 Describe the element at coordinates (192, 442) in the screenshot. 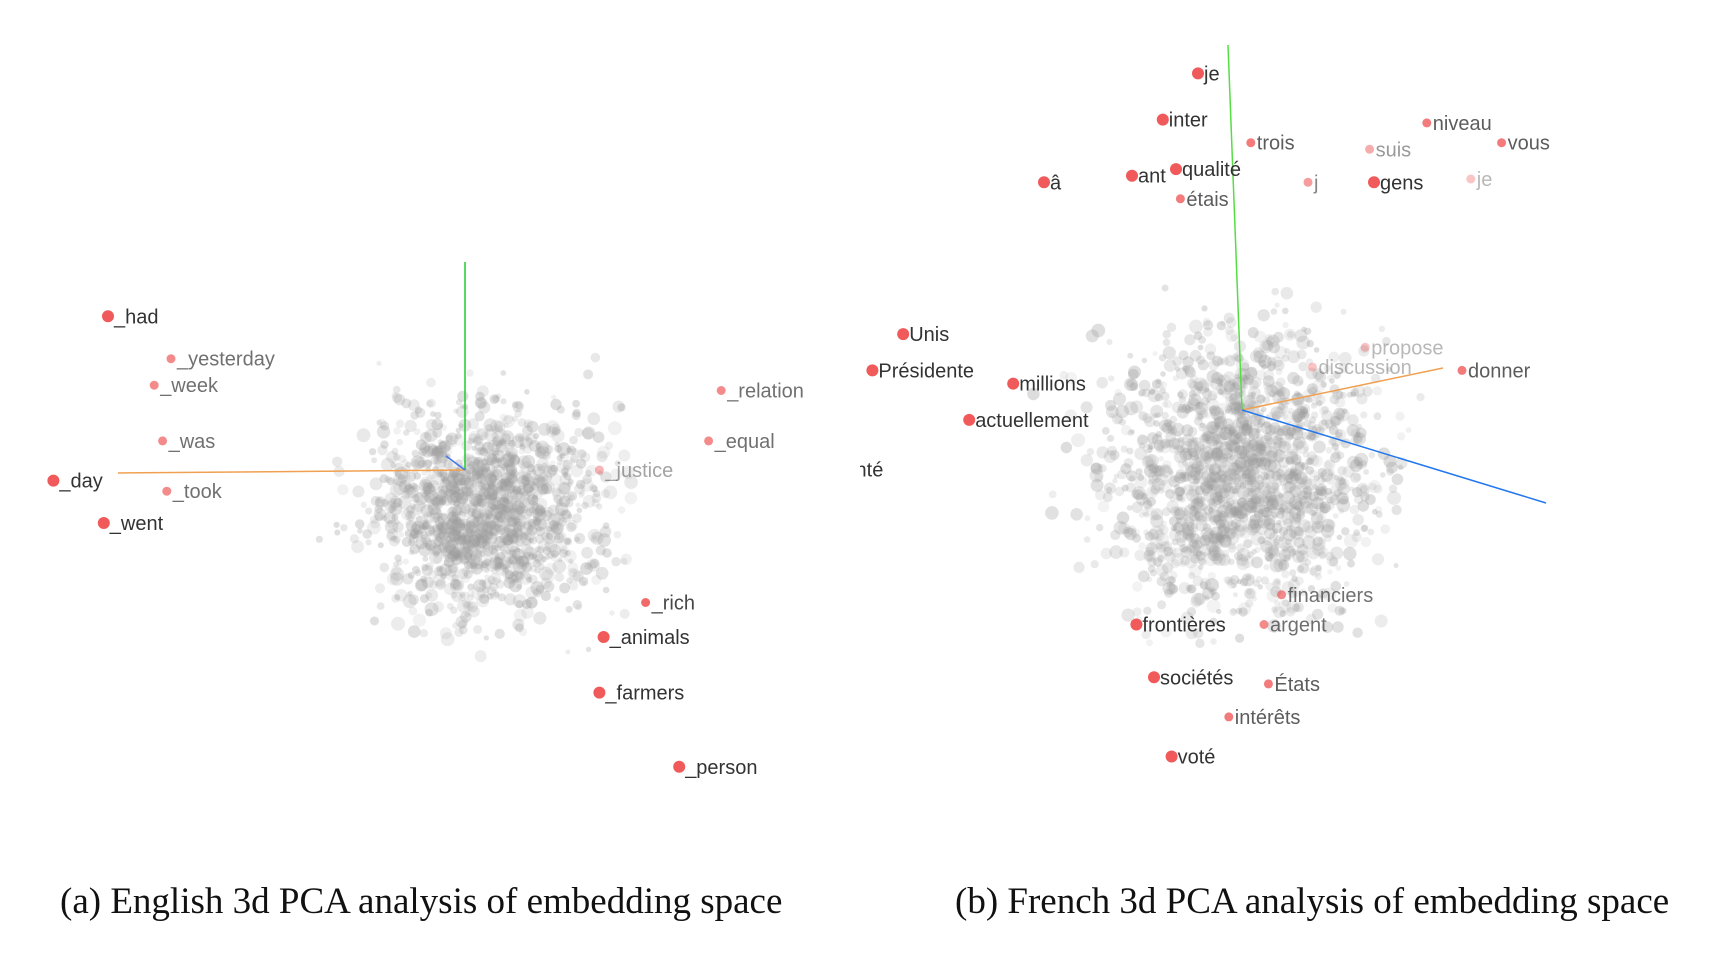

I see `point-label: _was` at that location.